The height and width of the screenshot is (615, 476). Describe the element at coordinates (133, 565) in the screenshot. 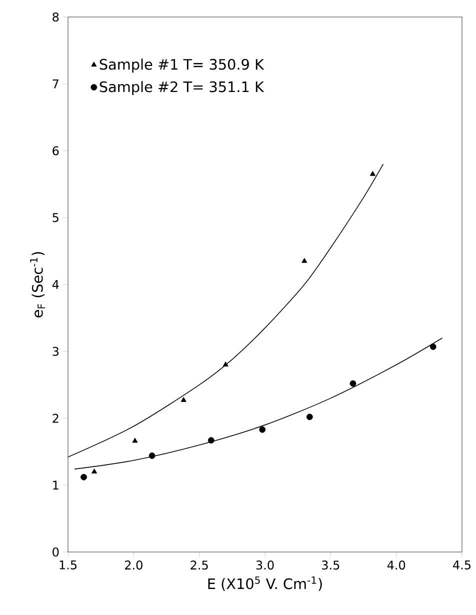

I see `x-tick-label: 2.0` at that location.